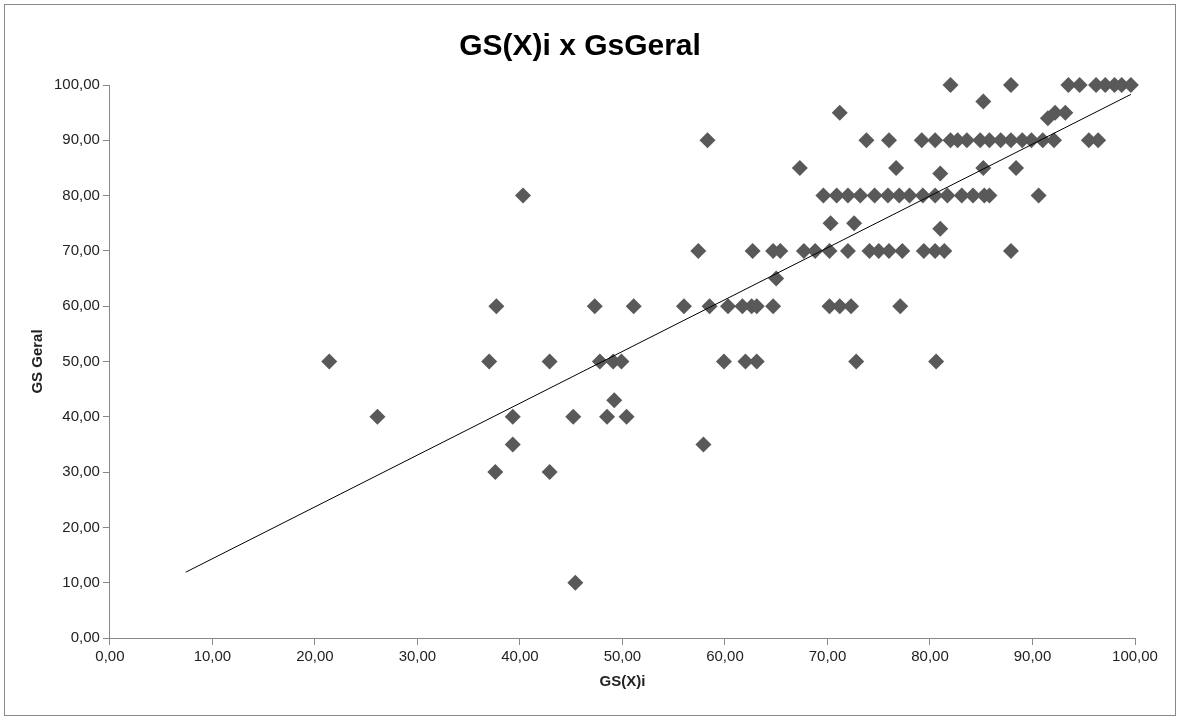 The height and width of the screenshot is (722, 1182). Describe the element at coordinates (212, 656) in the screenshot. I see `x-tick-label: 10,00` at that location.